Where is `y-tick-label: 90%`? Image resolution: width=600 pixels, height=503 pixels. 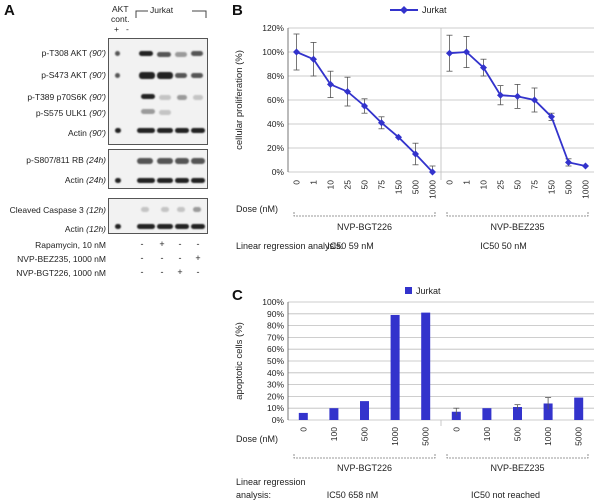
y-tick-label: 90% is located at coordinates (275, 314).